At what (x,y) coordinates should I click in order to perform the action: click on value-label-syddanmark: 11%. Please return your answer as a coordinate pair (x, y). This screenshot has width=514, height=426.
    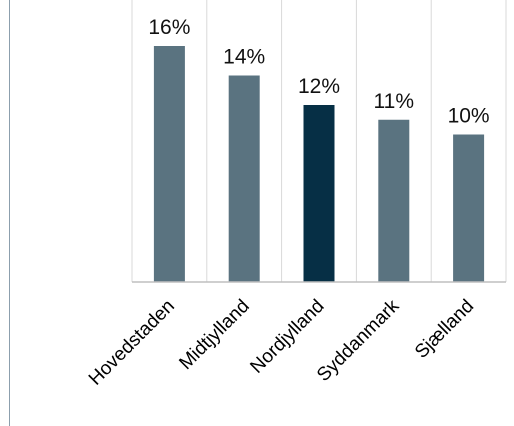
    Looking at the image, I should click on (394, 101).